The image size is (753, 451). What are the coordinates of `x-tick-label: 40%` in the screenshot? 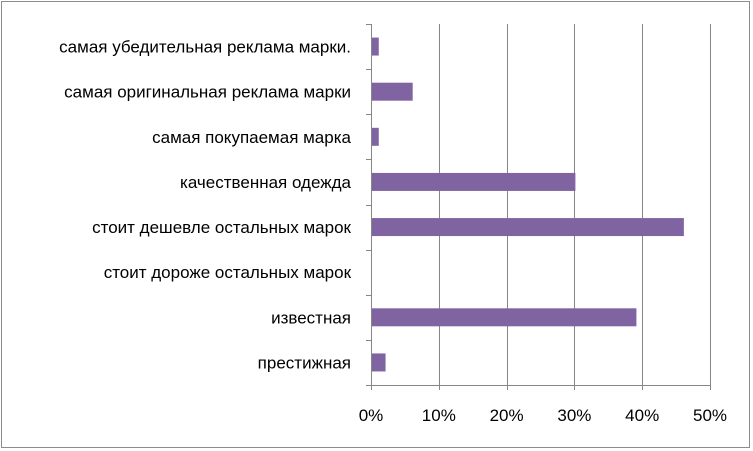 It's located at (642, 415).